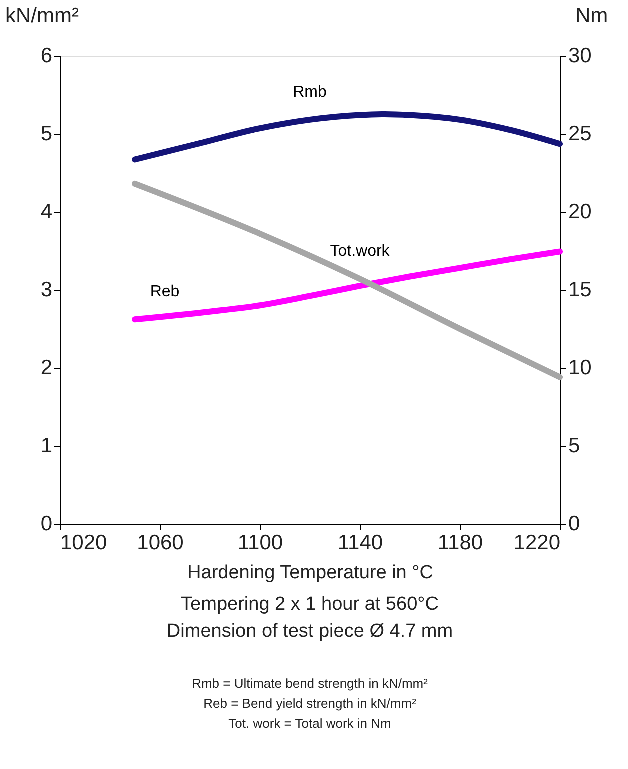 This screenshot has width=628, height=769. I want to click on y2-tick-label: 15, so click(580, 290).